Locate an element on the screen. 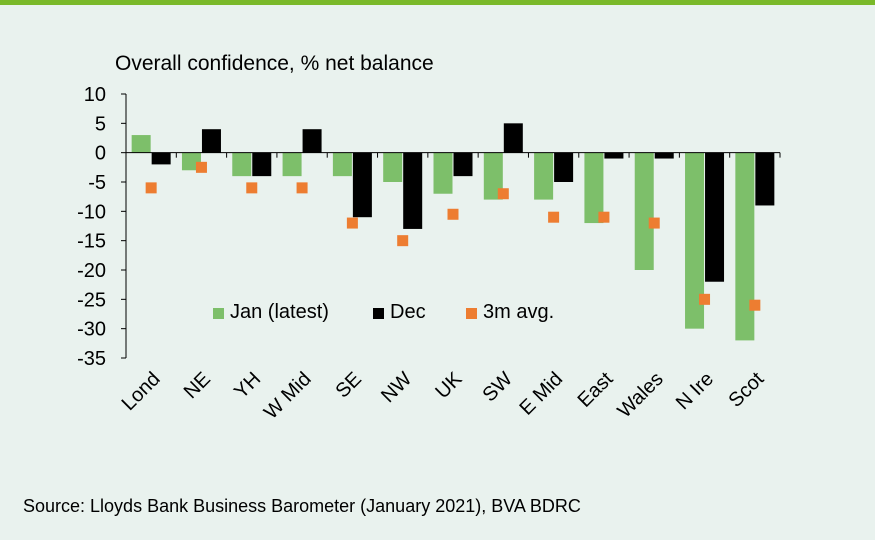 This screenshot has width=875, height=540. top-accent-rule is located at coordinates (437, 2).